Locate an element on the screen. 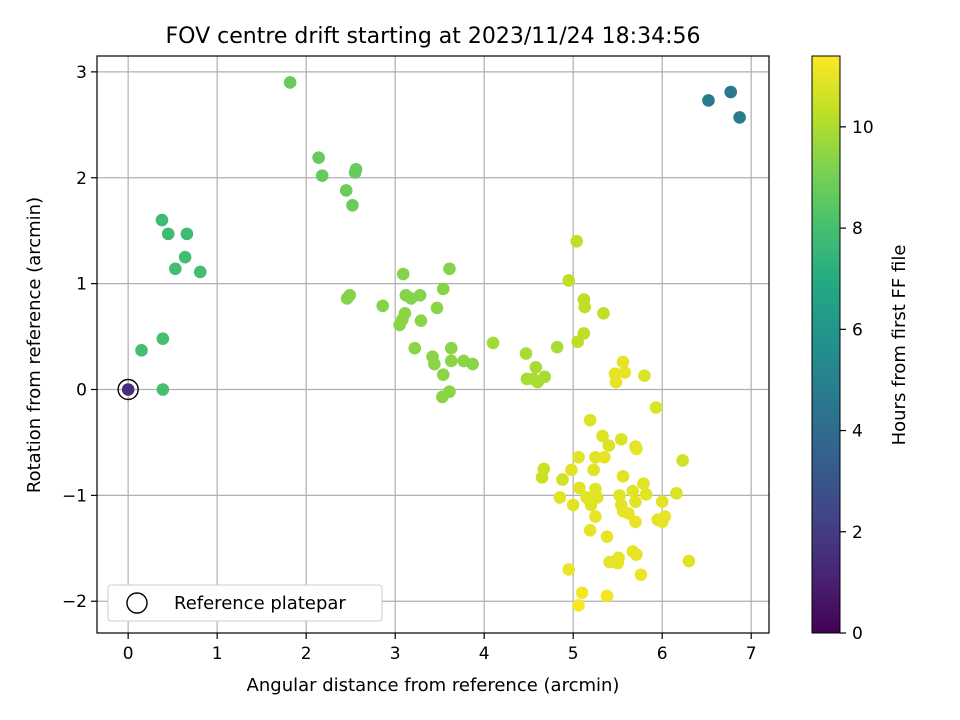 The image size is (960, 720). reference-point is located at coordinates (128, 389).